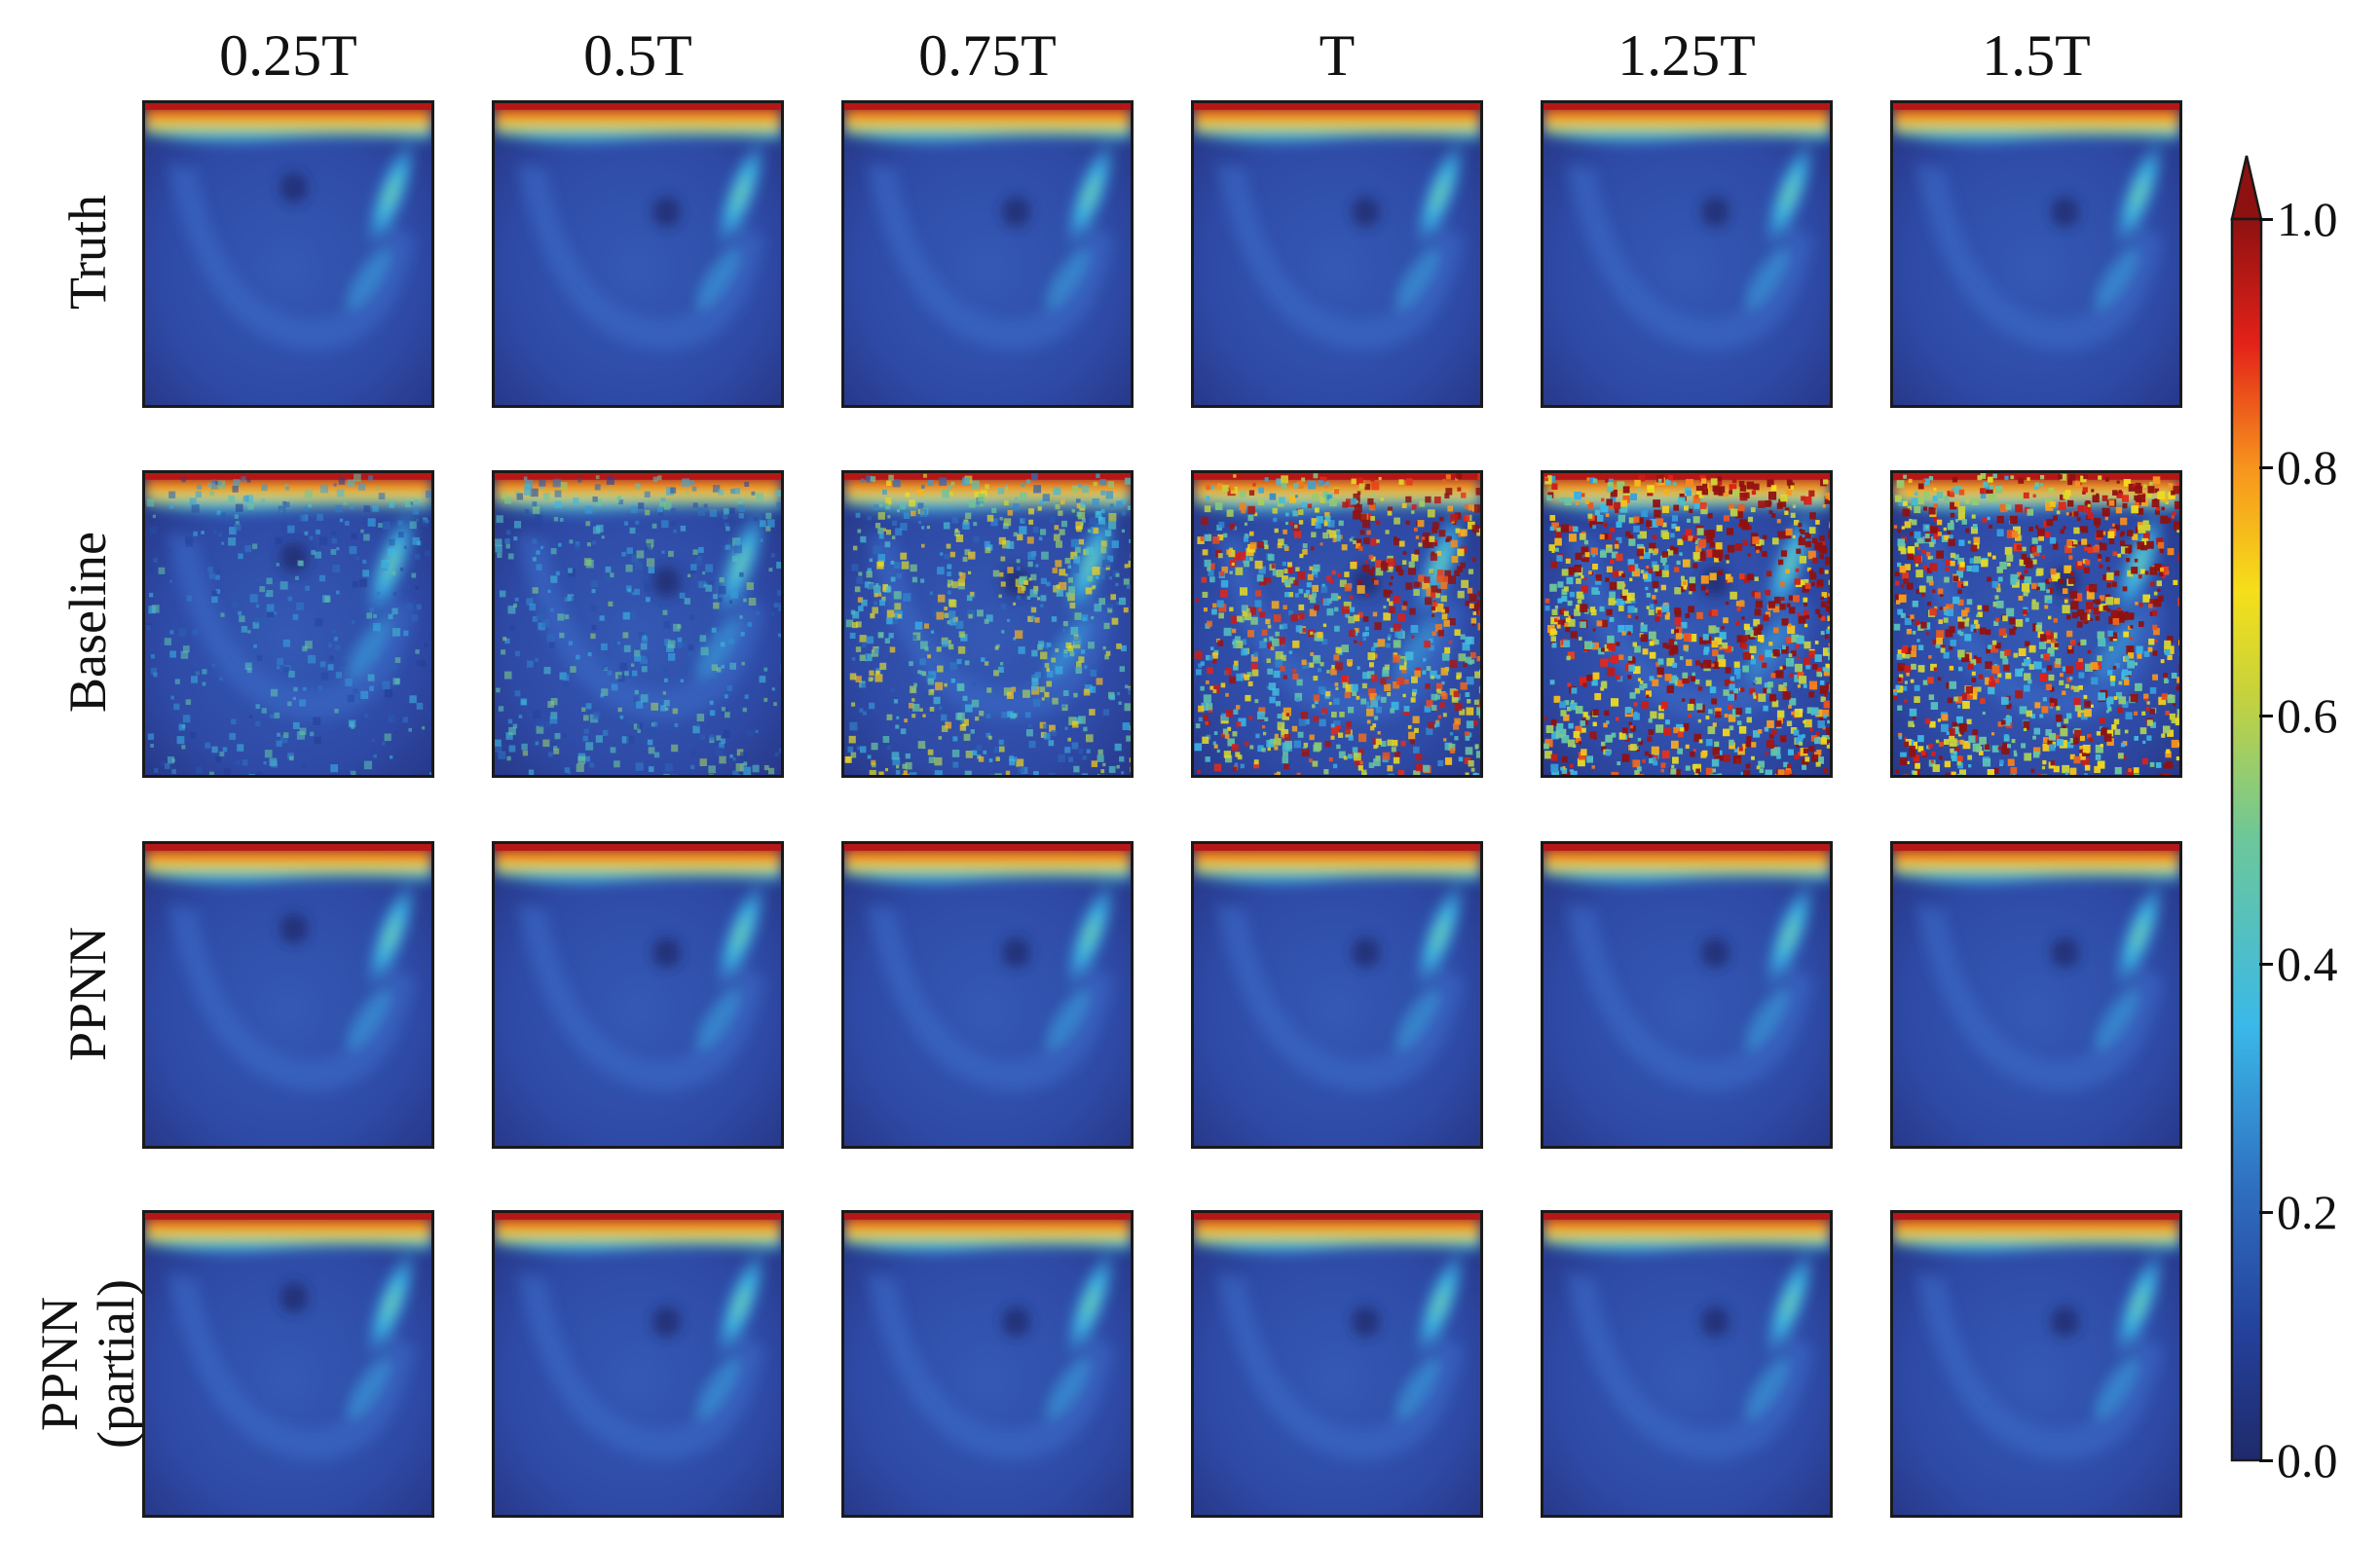 This screenshot has width=2380, height=1544. I want to click on colorbar-tick-label-1: 0.2, so click(2307, 1212).